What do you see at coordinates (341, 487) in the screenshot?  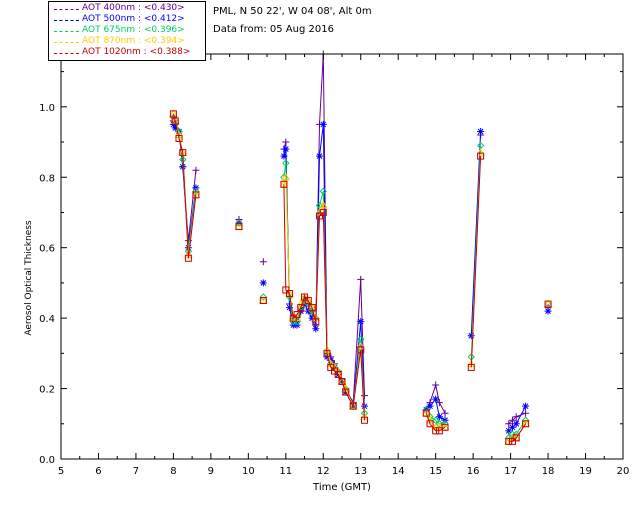 I see `x-axis-label: Time (GMT)` at bounding box center [341, 487].